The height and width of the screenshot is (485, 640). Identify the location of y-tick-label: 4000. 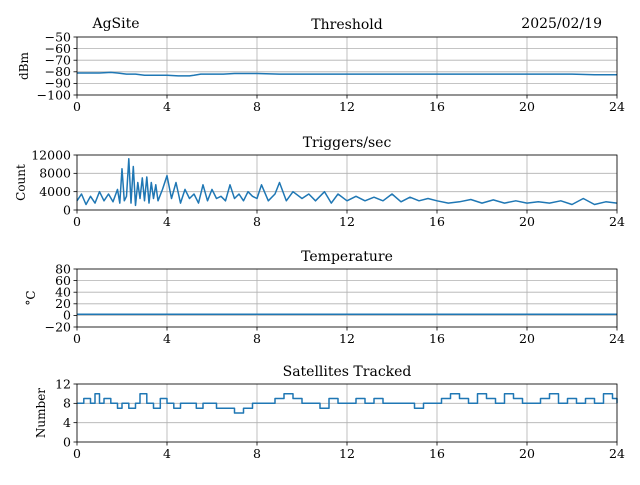
(55, 191).